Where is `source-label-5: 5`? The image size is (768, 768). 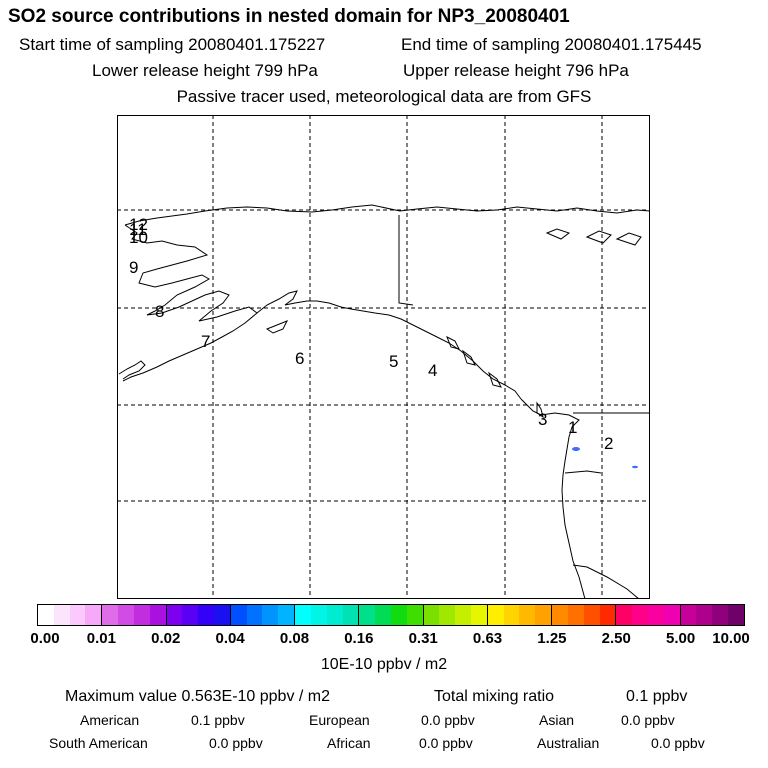 source-label-5: 5 is located at coordinates (393, 361).